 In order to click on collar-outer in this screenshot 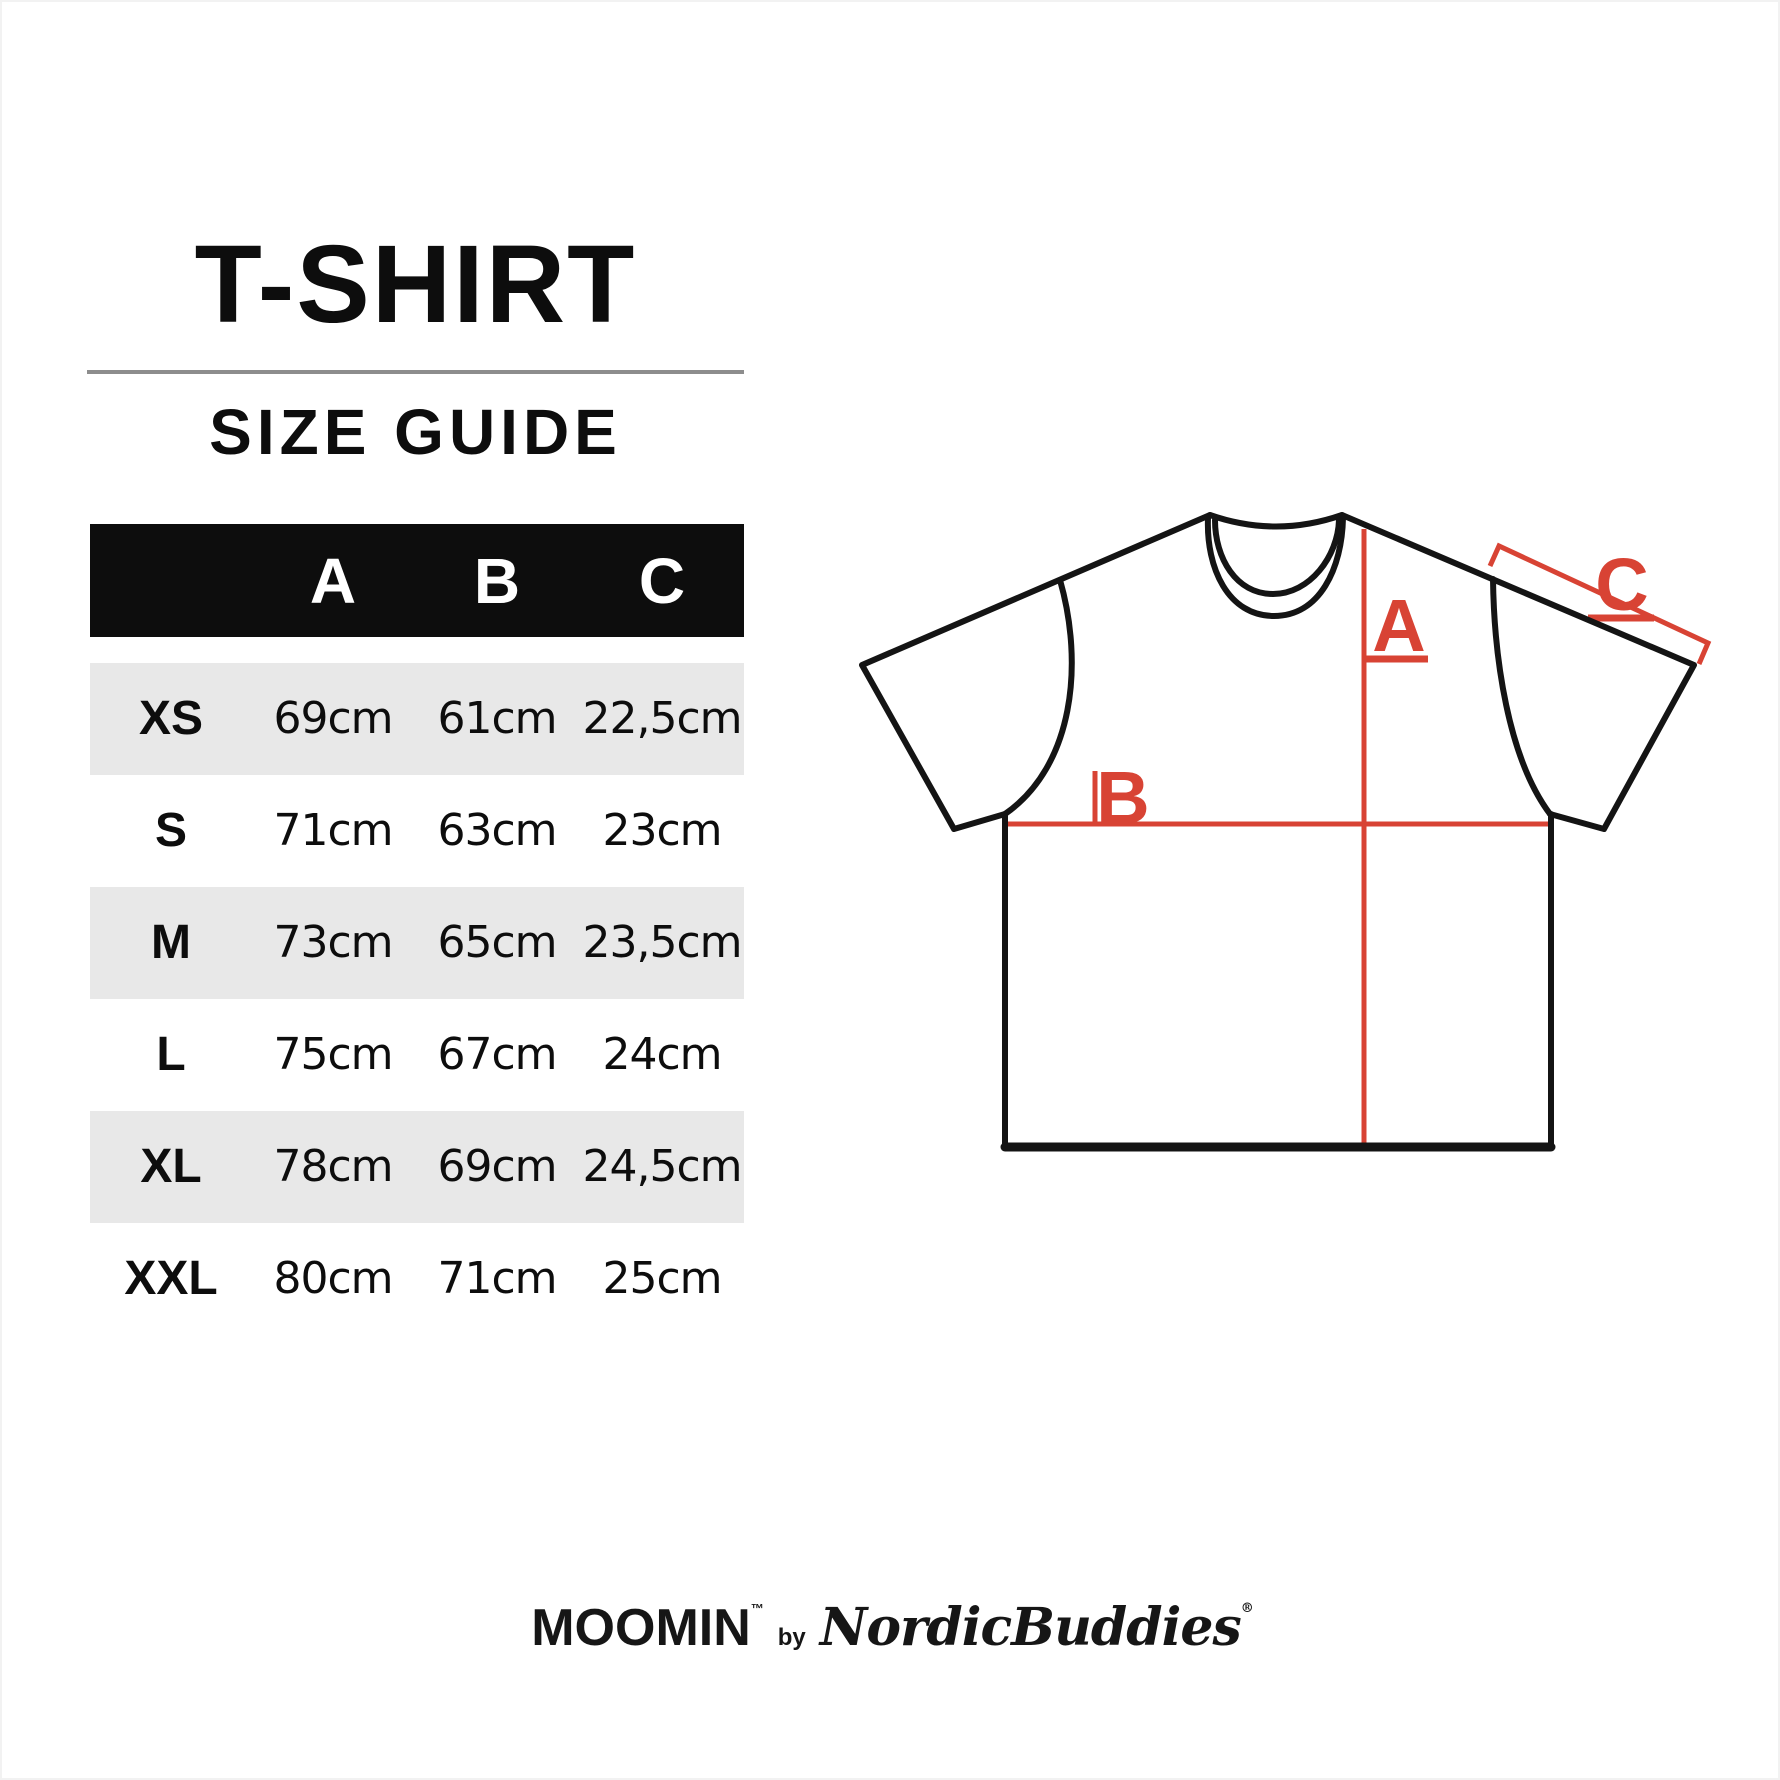, I will do `click(1275, 567)`.